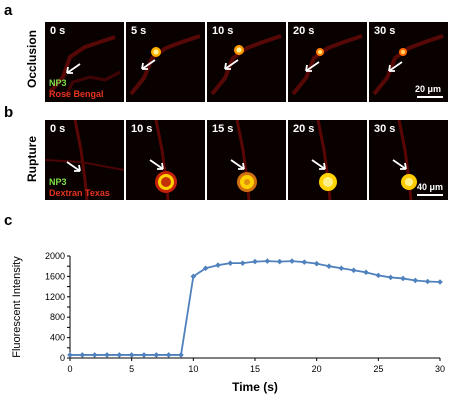 The height and width of the screenshot is (400, 459). I want to click on x-tick-label: 30, so click(440, 369).